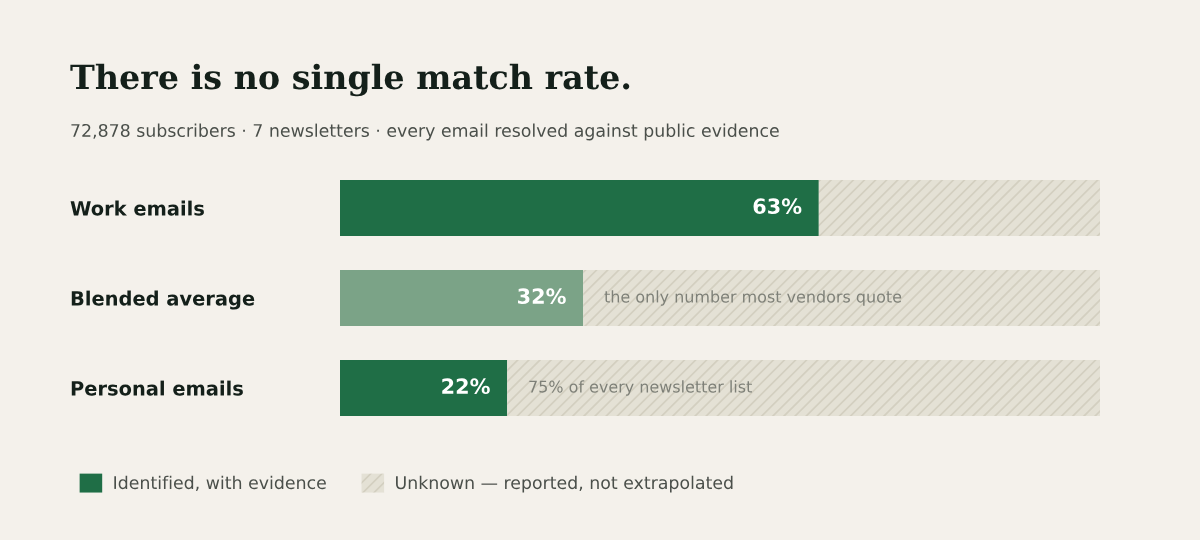 The height and width of the screenshot is (540, 1200). What do you see at coordinates (425, 132) in the screenshot?
I see `chart-subtitle: 72,878 subscribers · 7 newsletters · every email resolved against public evidence` at bounding box center [425, 132].